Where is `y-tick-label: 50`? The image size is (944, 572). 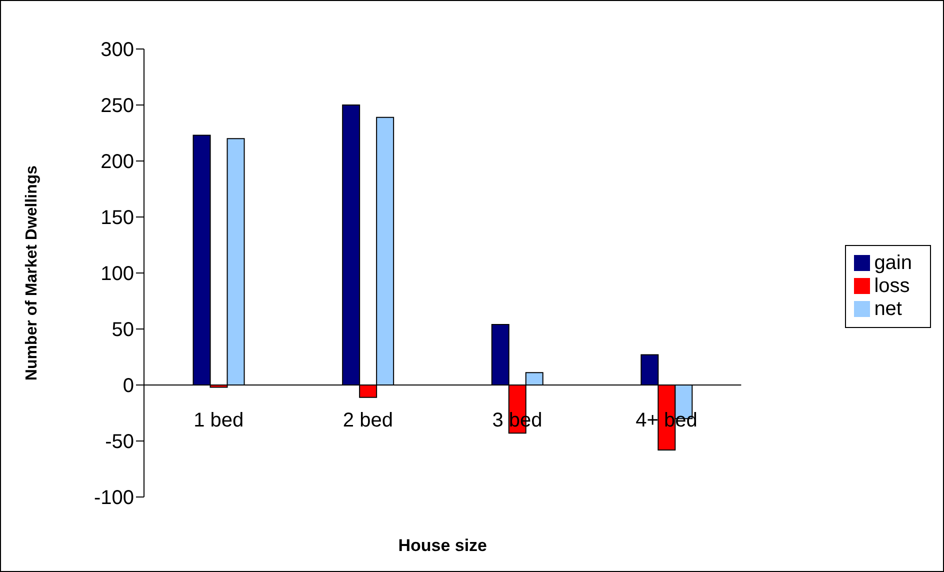
y-tick-label: 50 is located at coordinates (123, 330).